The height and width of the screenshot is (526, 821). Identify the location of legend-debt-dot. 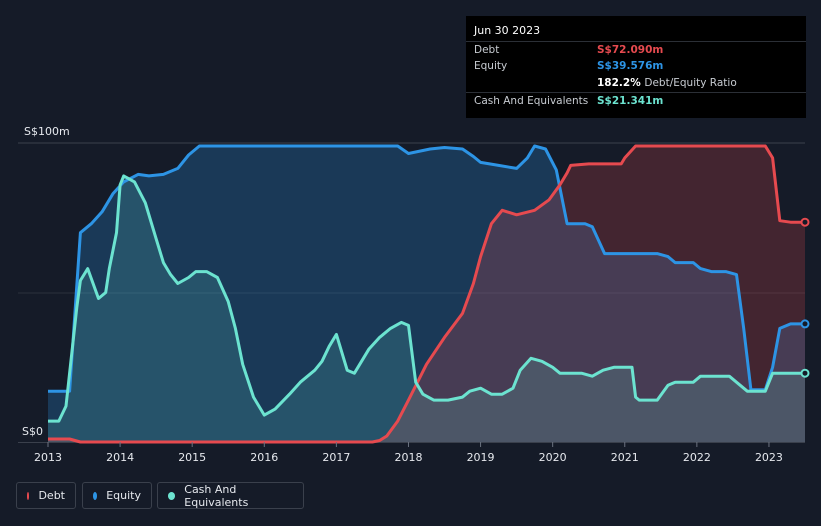
(28, 495).